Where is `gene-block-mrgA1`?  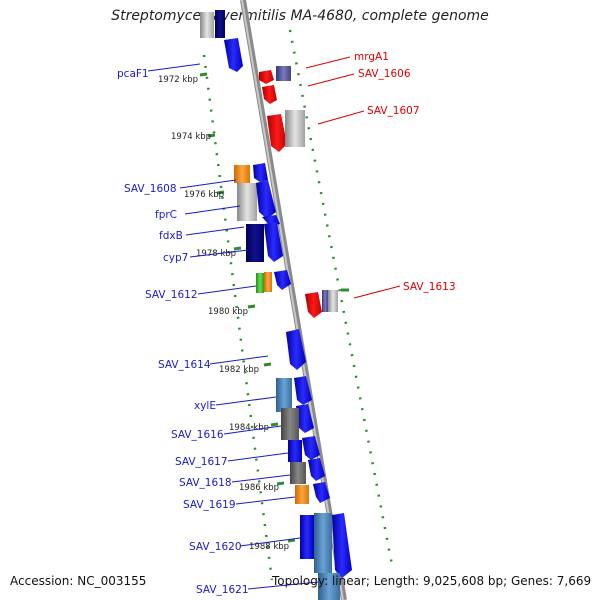 gene-block-mrgA1 is located at coordinates (283, 73).